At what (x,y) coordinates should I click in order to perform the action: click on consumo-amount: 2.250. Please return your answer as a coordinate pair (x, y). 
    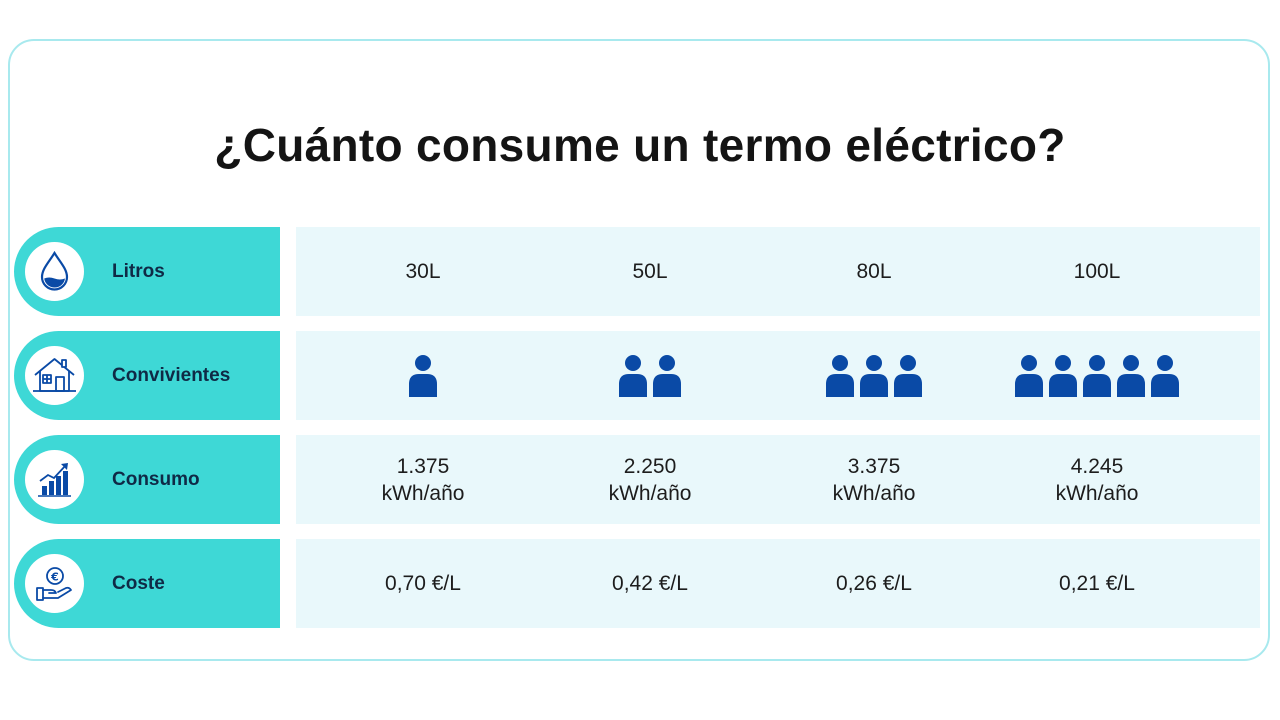
    Looking at the image, I should click on (650, 466).